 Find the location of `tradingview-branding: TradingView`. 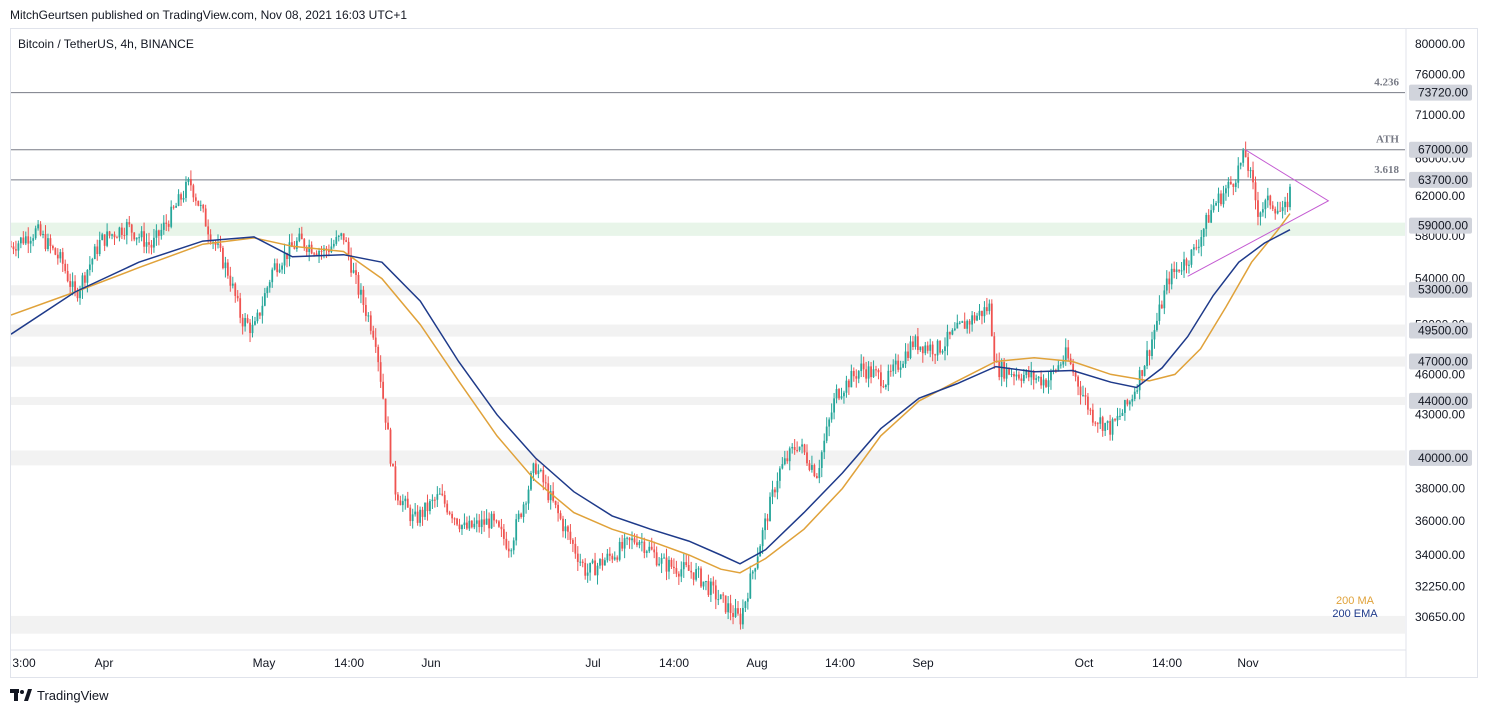

tradingview-branding: TradingView is located at coordinates (59, 695).